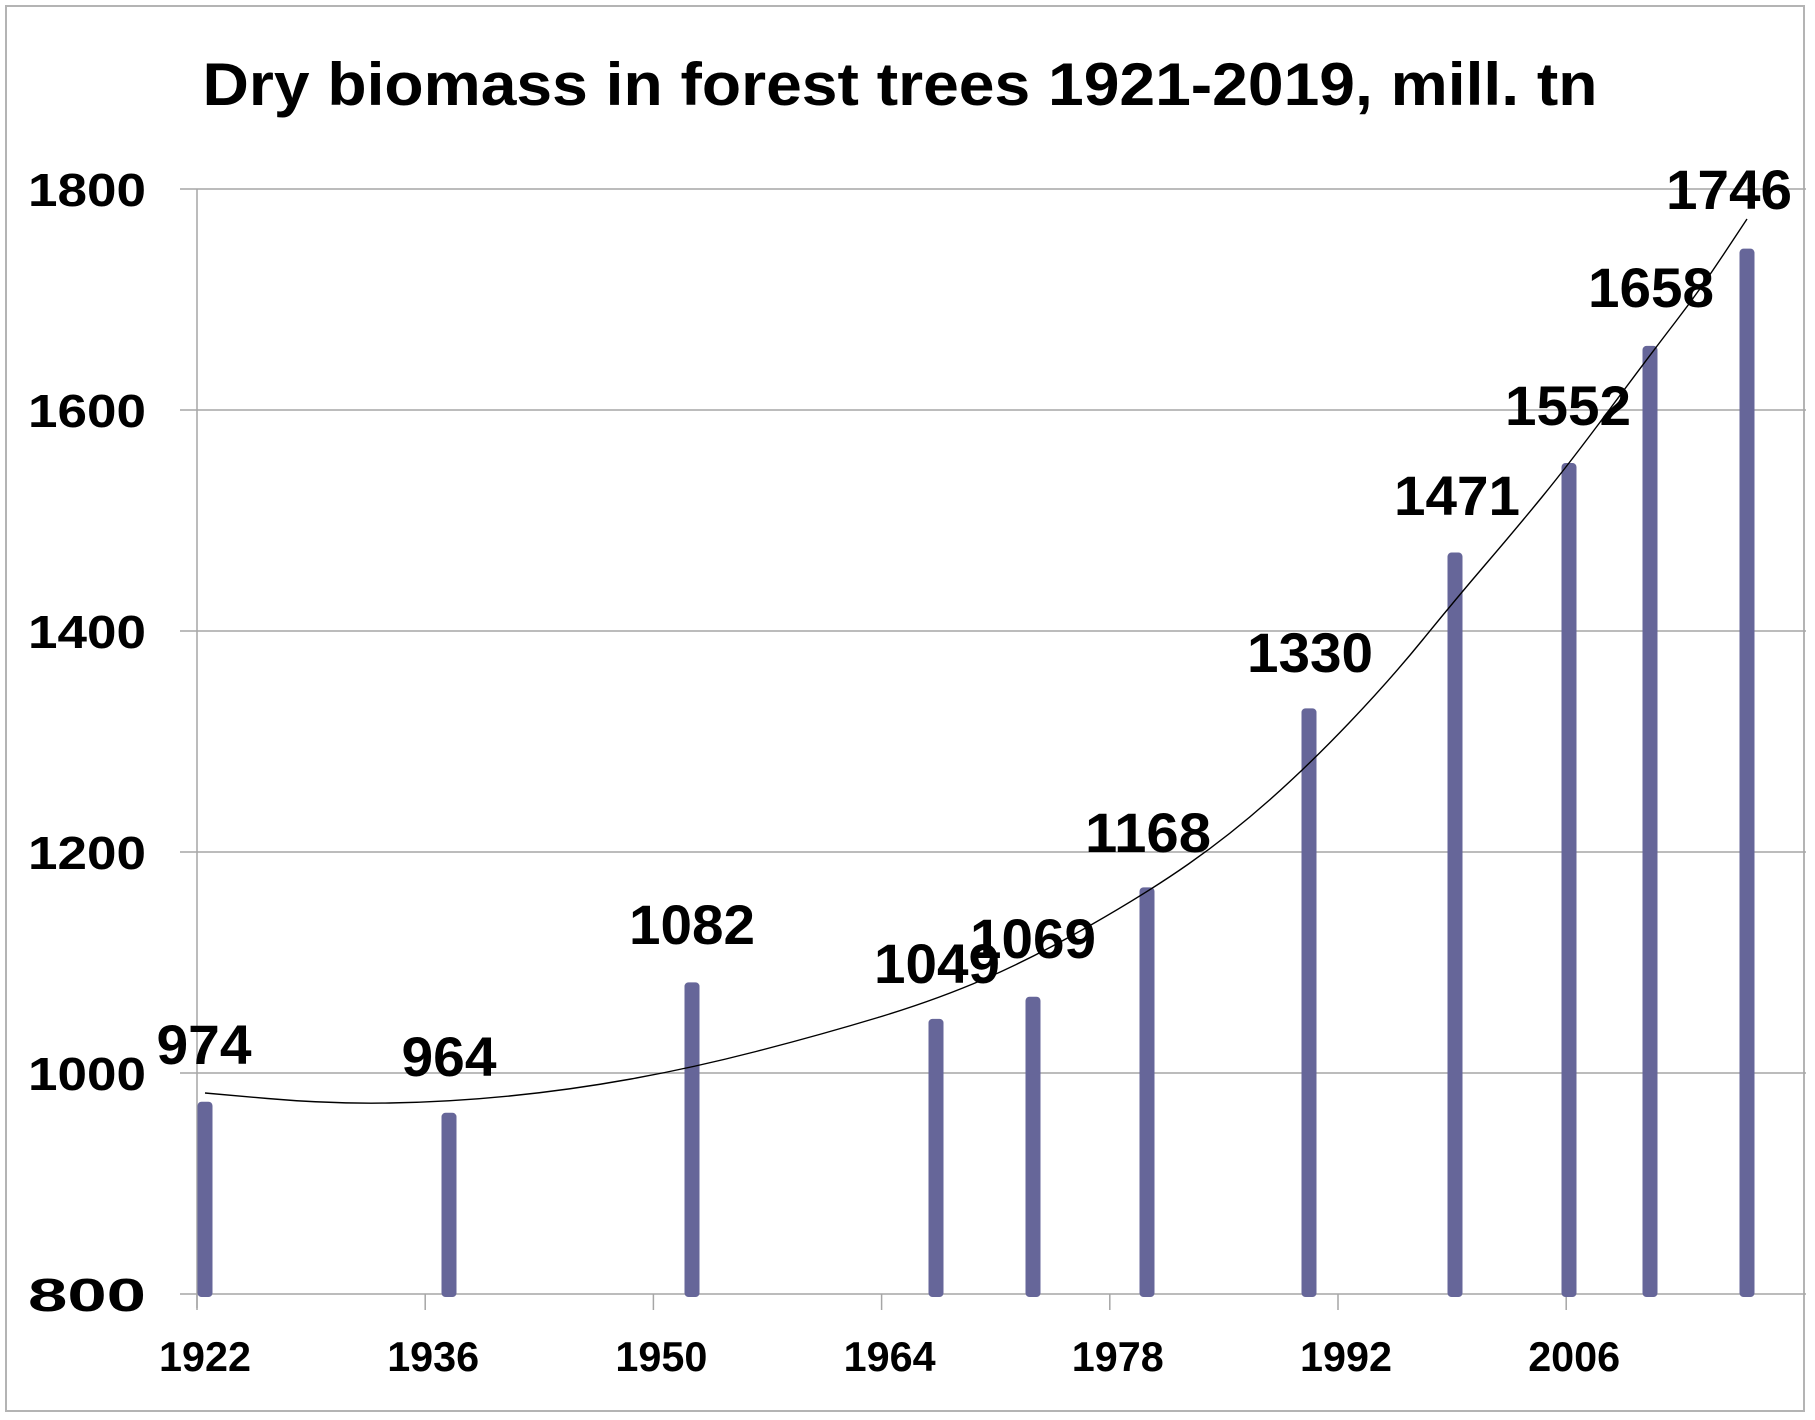 The height and width of the screenshot is (1420, 1815). I want to click on x-tick-label: 1964, so click(890, 1356).